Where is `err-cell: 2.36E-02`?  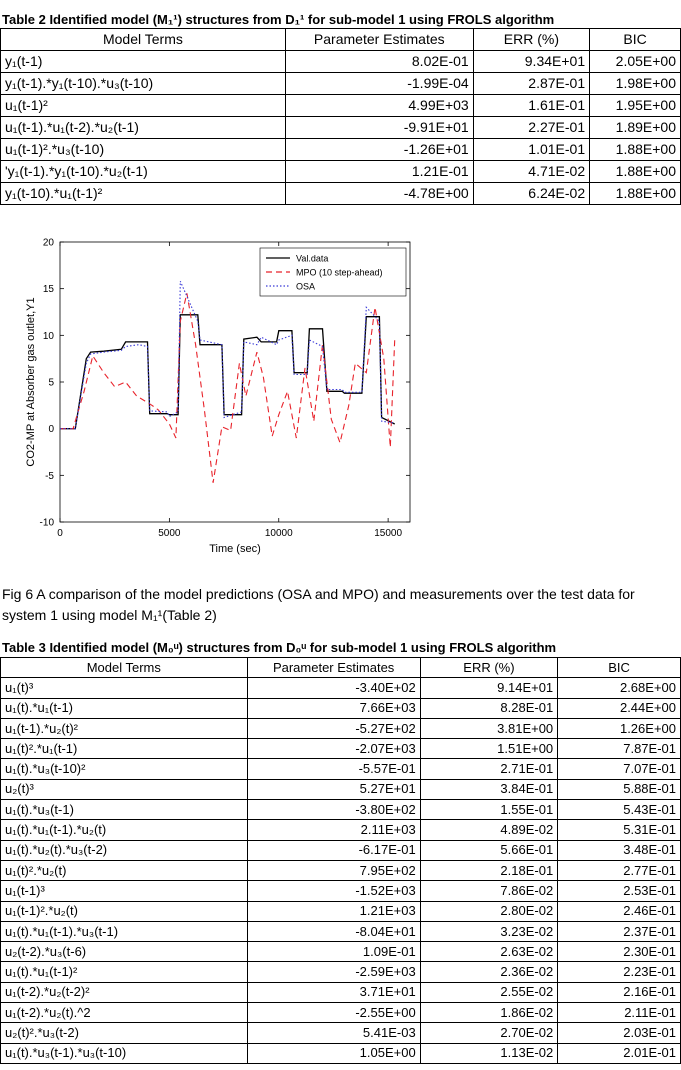
err-cell: 2.36E-02 is located at coordinates (489, 972).